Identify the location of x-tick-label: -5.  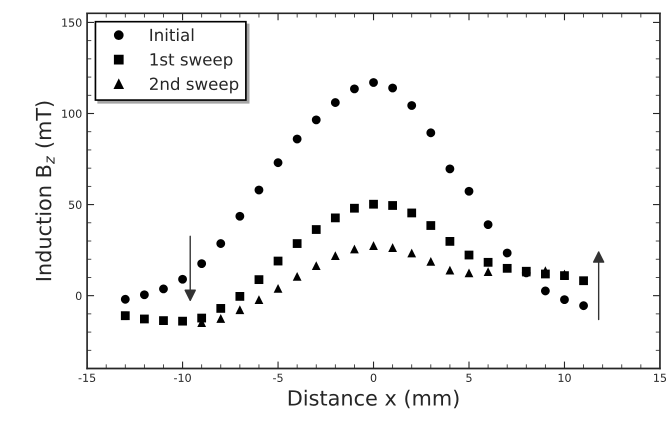
(278, 378).